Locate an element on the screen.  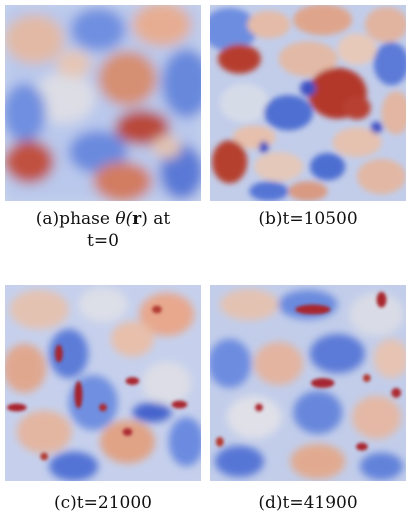
caption-b: (b)t=10500 is located at coordinates (308, 219).